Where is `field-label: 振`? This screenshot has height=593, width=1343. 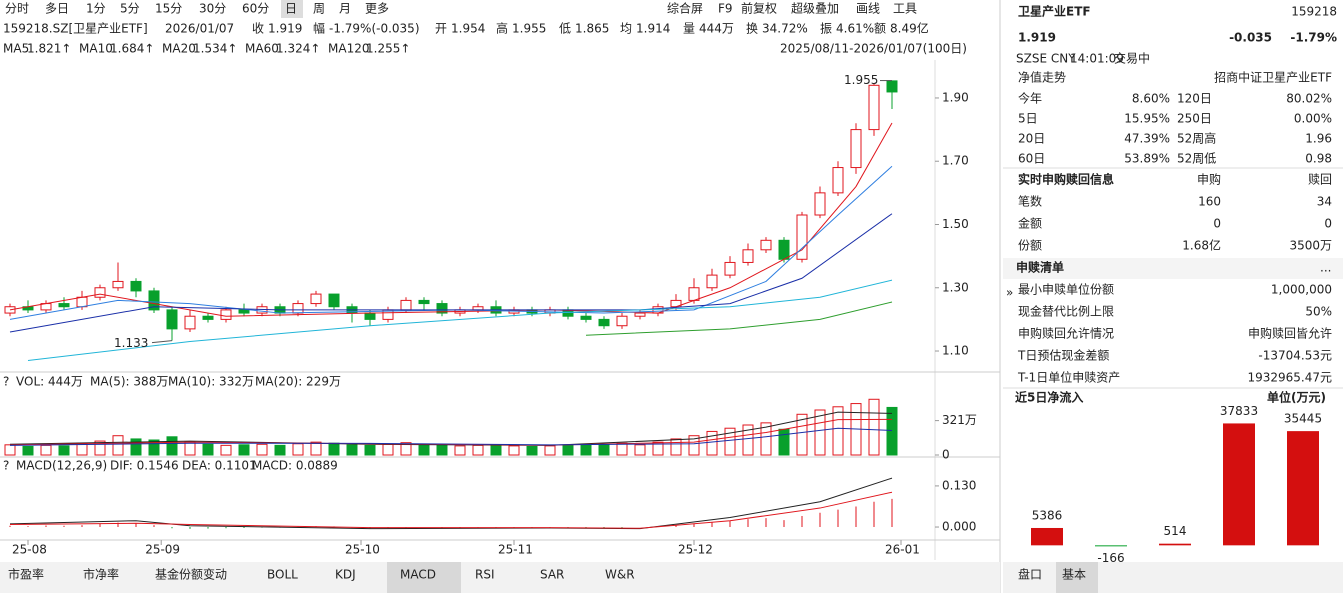
field-label: 振 is located at coordinates (826, 29).